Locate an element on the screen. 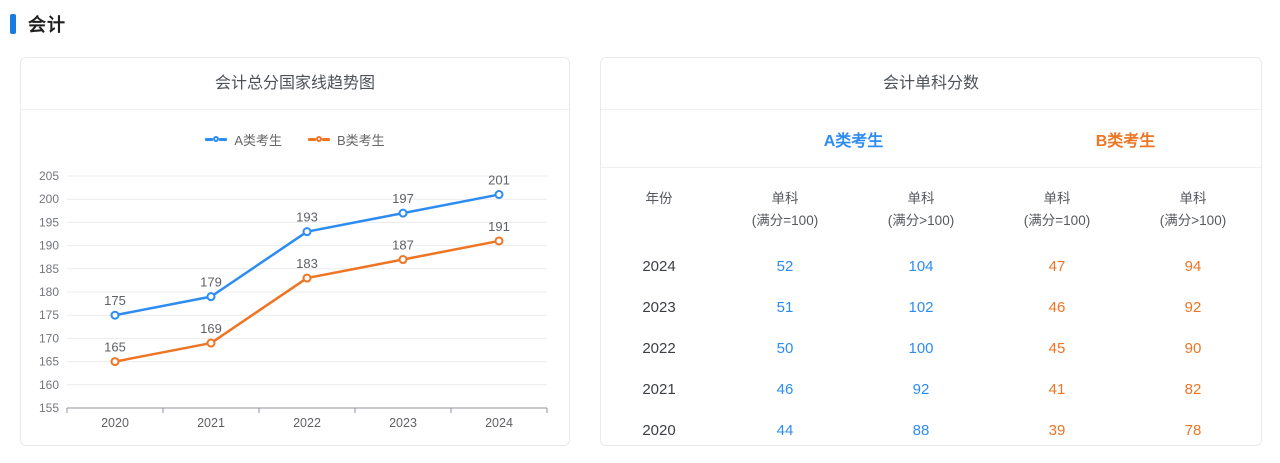  y-axis-label: 175 is located at coordinates (49, 315).